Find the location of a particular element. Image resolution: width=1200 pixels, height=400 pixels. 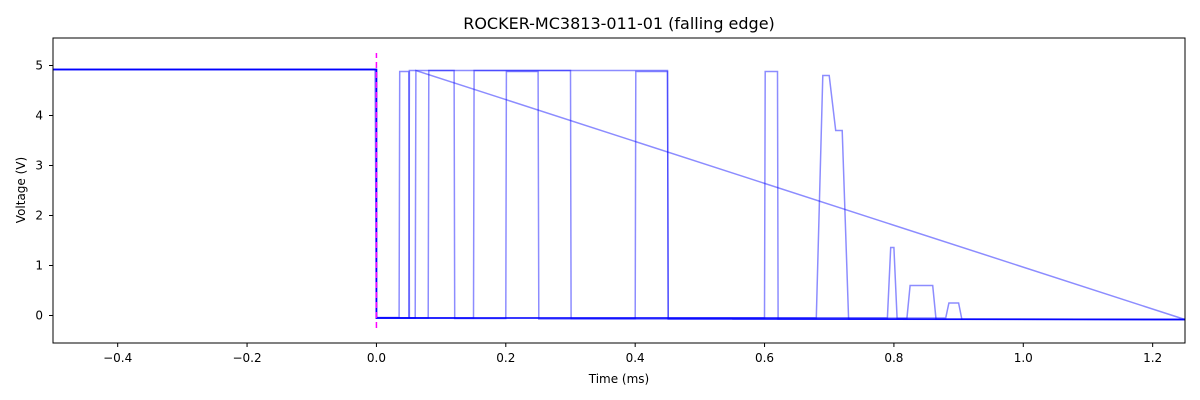

y-axis-label: Voltage (V) is located at coordinates (21, 190).